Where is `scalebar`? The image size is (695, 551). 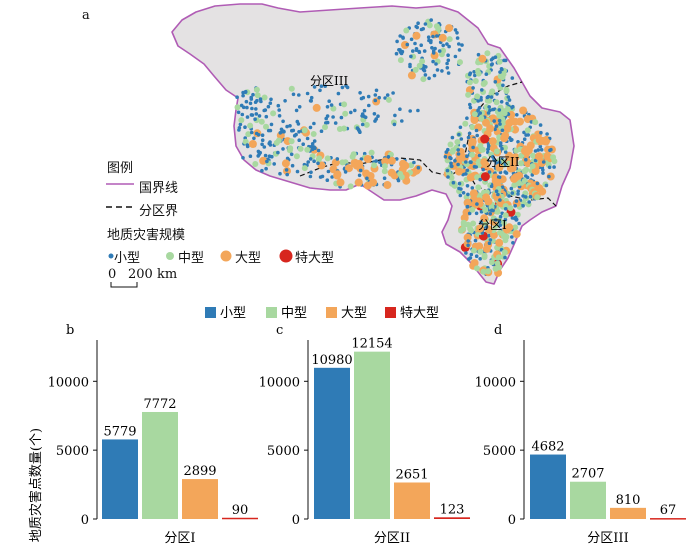
scalebar is located at coordinates (124, 285).